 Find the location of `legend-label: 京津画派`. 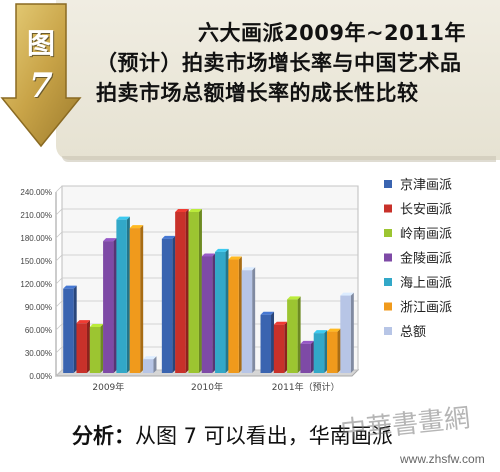

legend-label: 京津画派 is located at coordinates (426, 185).